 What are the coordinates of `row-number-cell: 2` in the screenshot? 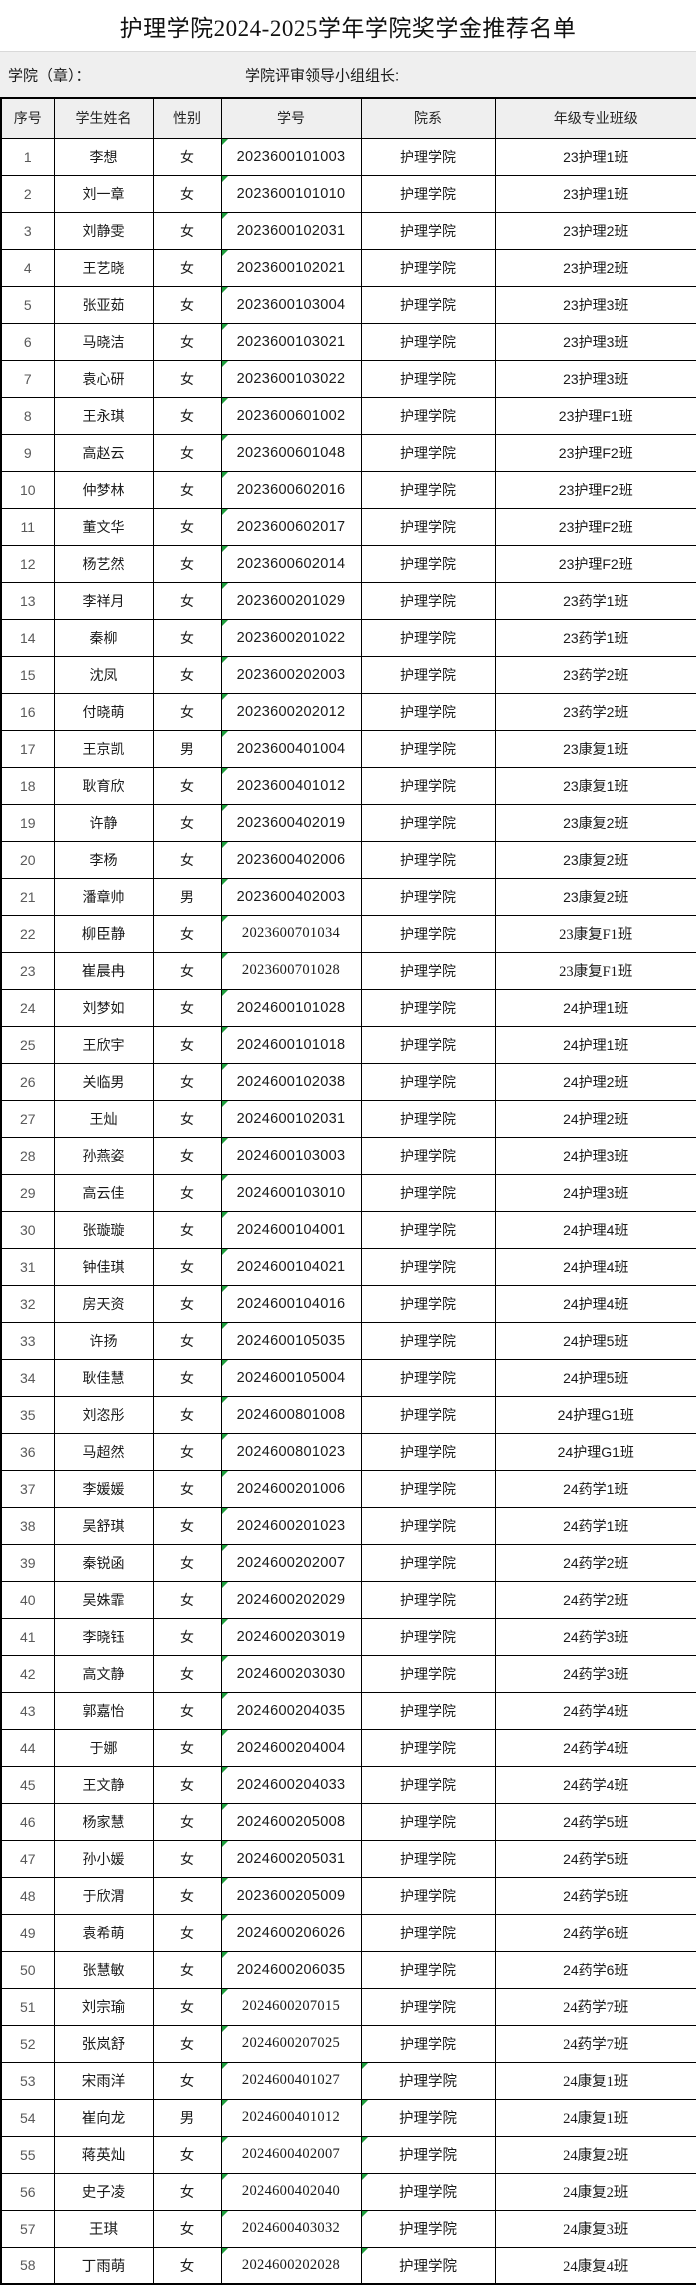 It's located at (27, 193).